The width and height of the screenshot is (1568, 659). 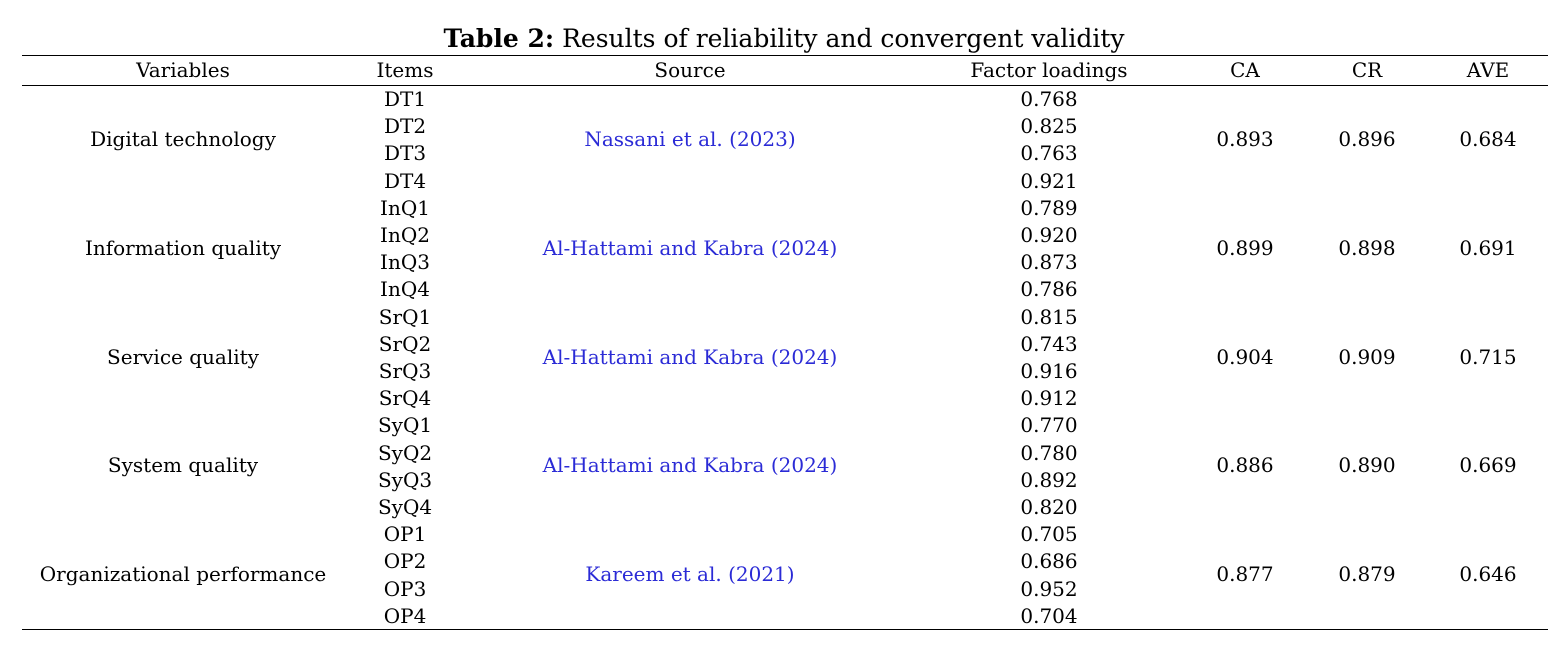 What do you see at coordinates (183, 465) in the screenshot?
I see `variable-name: System quality` at bounding box center [183, 465].